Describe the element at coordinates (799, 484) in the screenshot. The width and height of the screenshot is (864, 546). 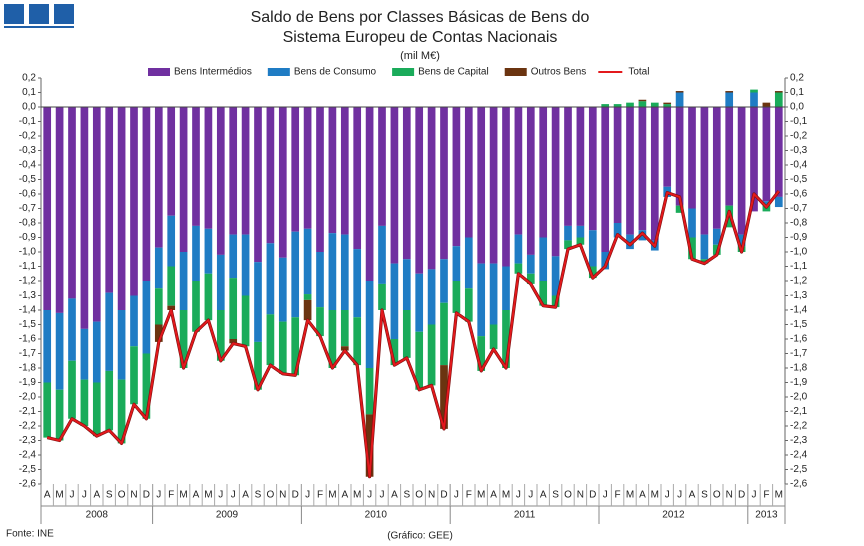
I see `y2-tick-label: -2,6` at that location.